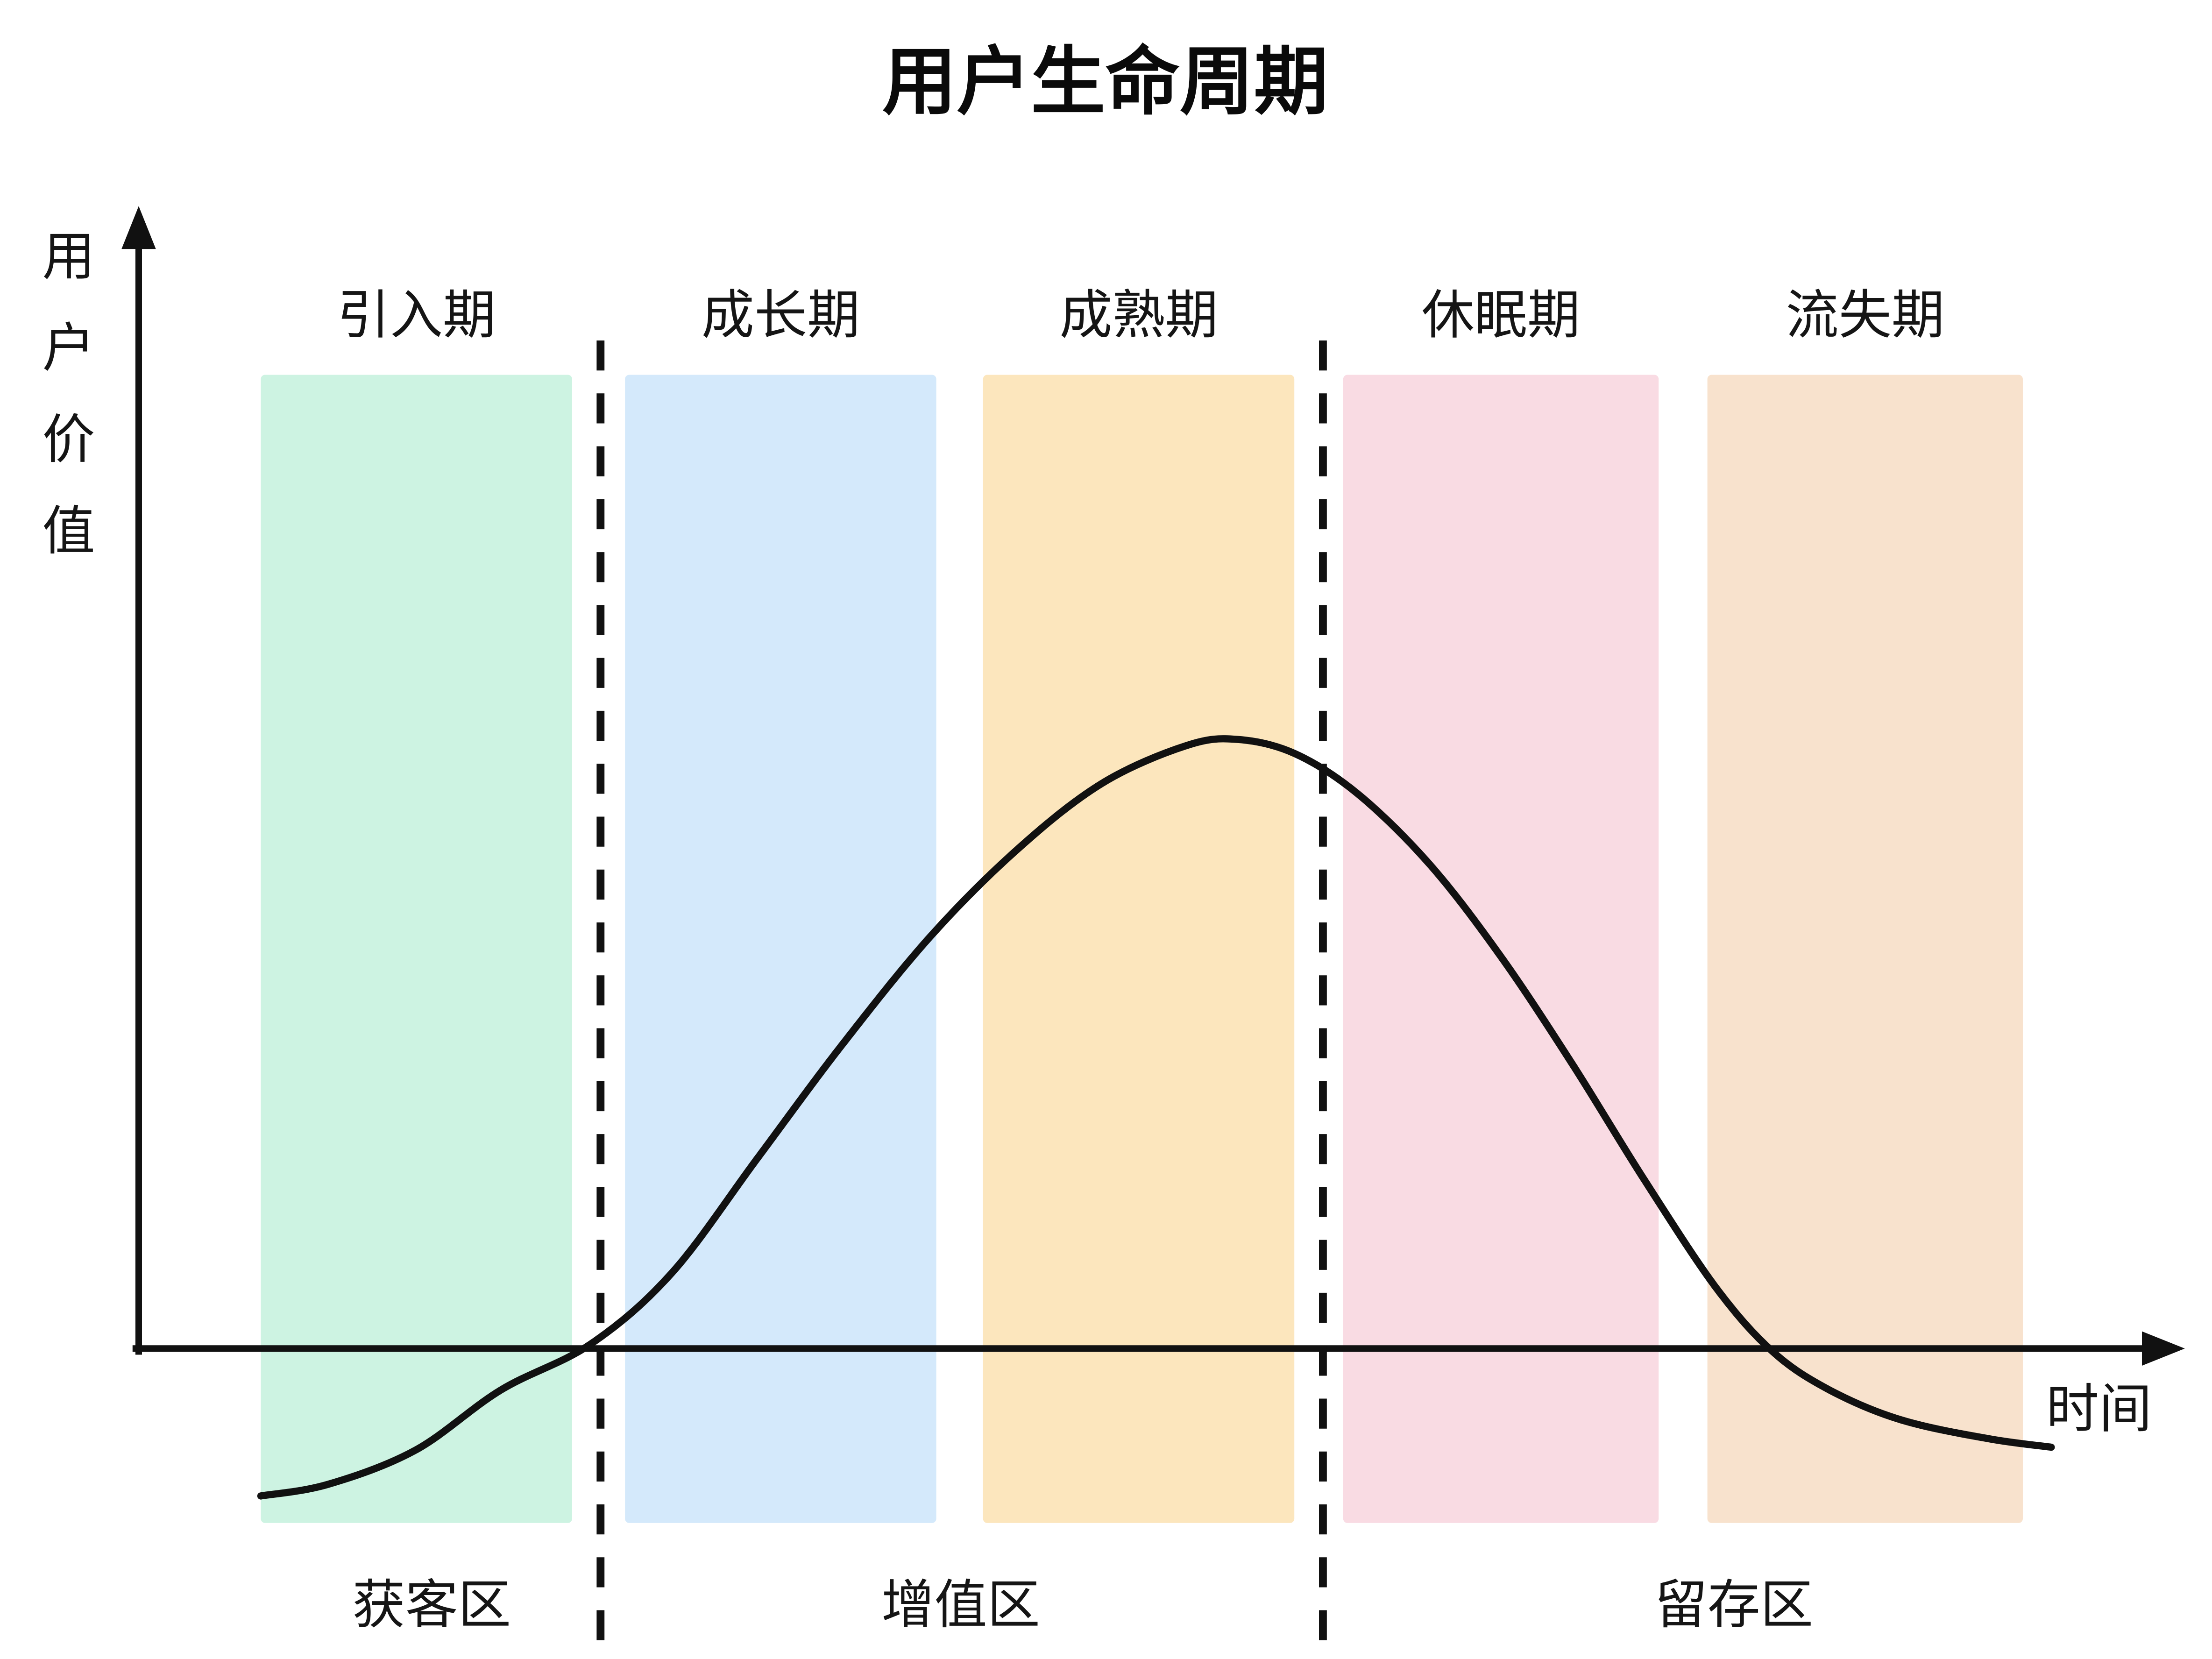  I want to click on chart-title: 用户生命周期, so click(1105, 81).